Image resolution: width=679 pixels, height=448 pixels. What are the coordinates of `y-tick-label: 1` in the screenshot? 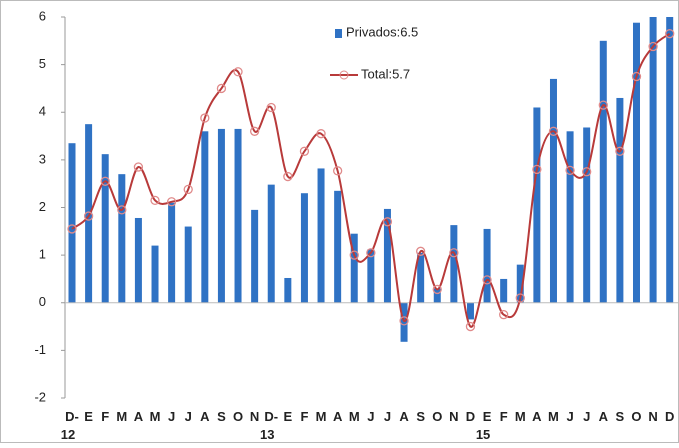 It's located at (42, 254).